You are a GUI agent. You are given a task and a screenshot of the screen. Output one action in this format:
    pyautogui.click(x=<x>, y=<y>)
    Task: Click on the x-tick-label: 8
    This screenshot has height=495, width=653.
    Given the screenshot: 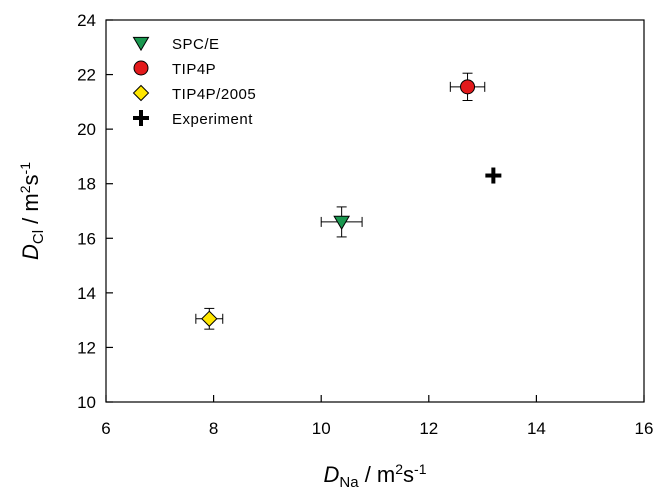 What is the action you would take?
    pyautogui.click(x=213, y=428)
    